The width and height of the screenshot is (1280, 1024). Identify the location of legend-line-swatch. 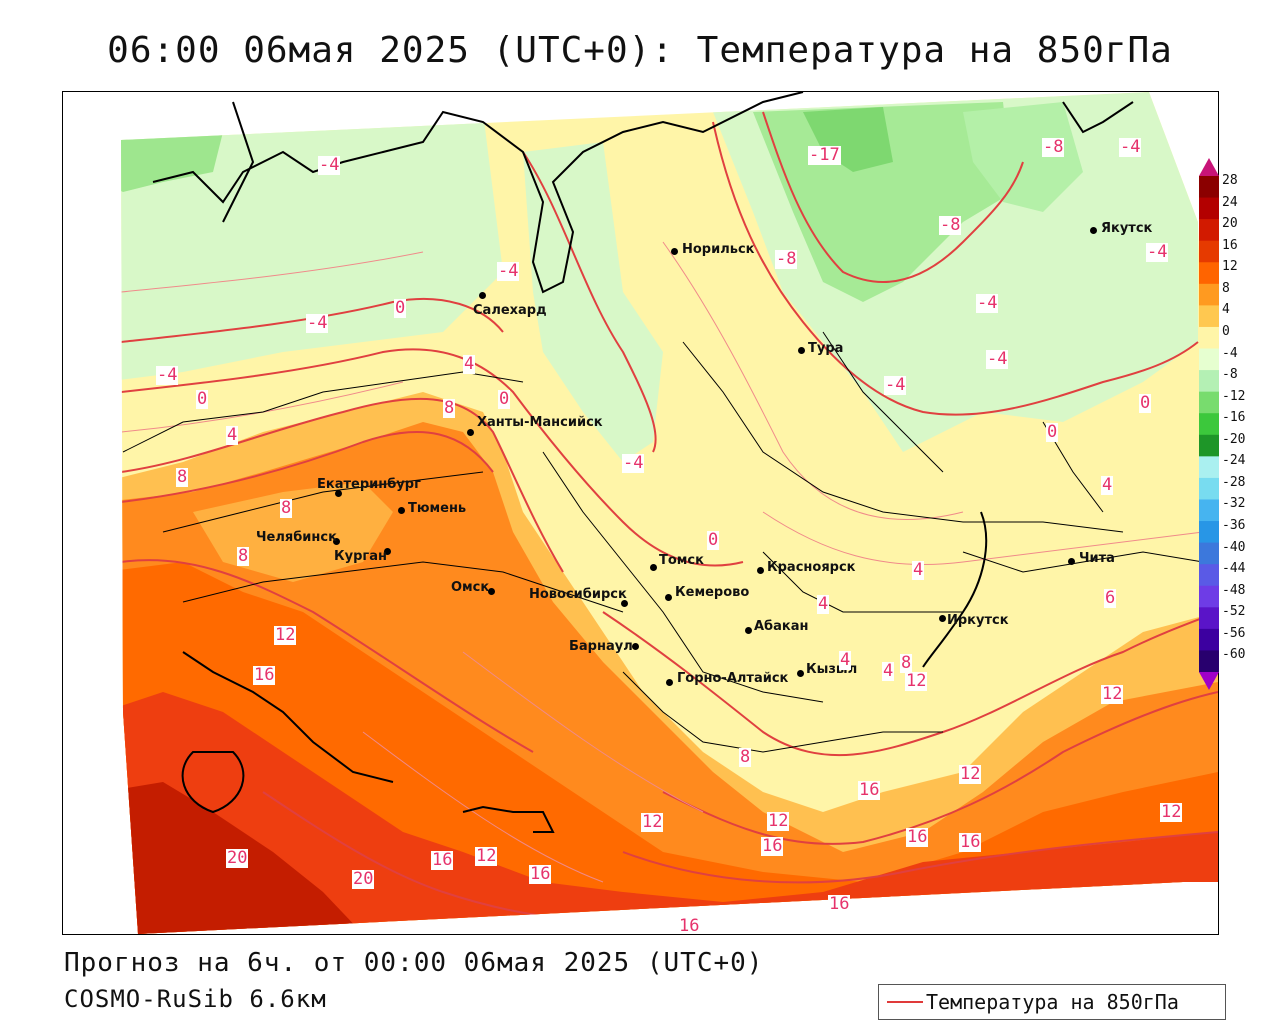
(905, 1002).